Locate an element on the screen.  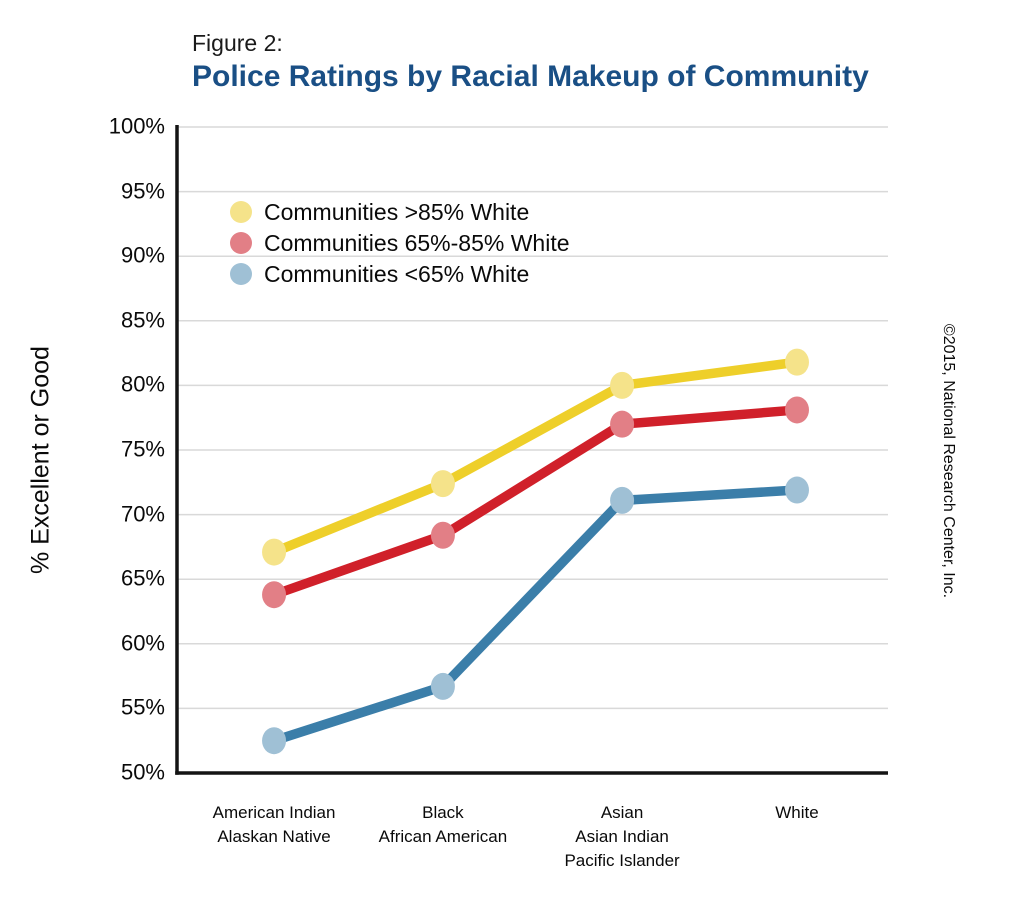
legend-item-gt85-white: Communities >85% White is located at coordinates (400, 212).